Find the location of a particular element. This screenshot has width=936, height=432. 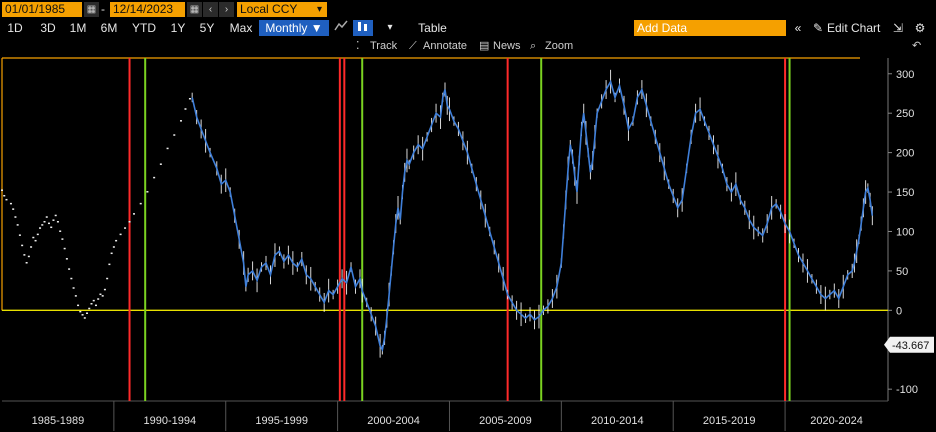

chevron-right-icon: › is located at coordinates (226, 9).